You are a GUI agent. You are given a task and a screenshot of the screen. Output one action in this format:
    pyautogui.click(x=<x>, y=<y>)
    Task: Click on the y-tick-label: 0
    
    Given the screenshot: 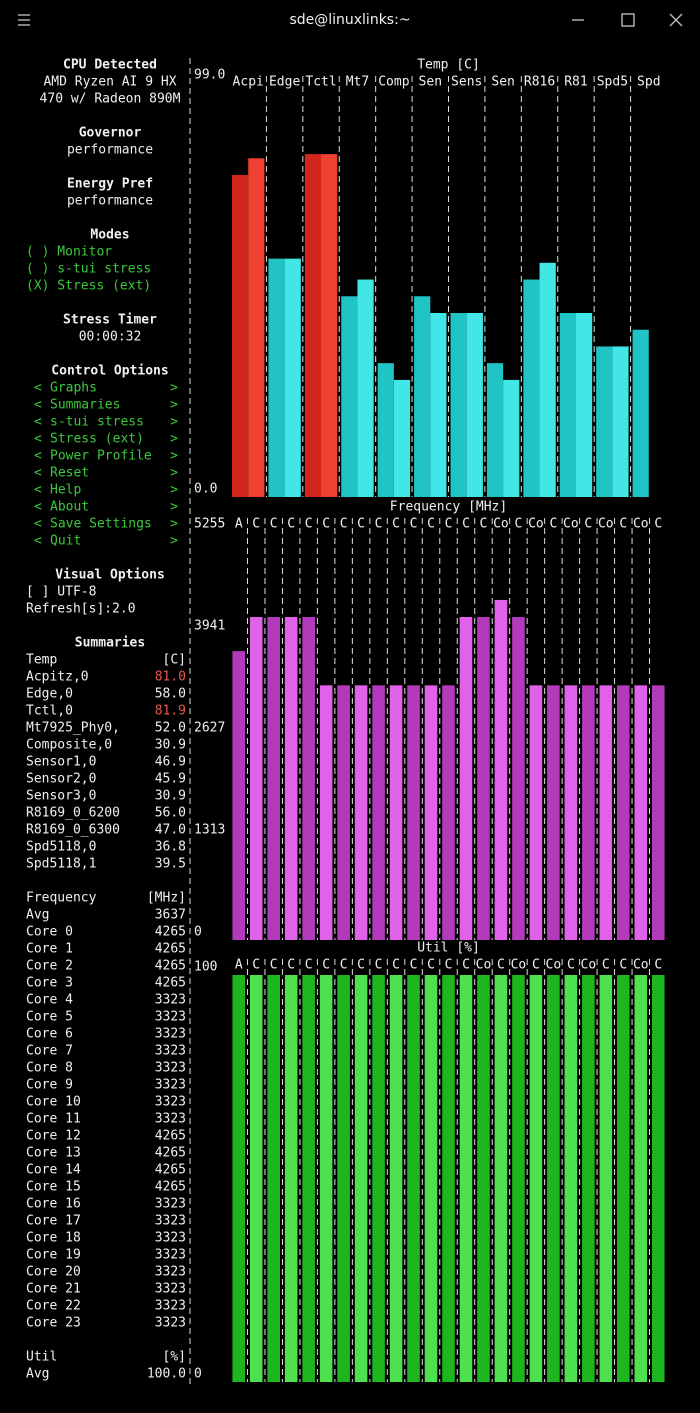 What is the action you would take?
    pyautogui.click(x=198, y=932)
    